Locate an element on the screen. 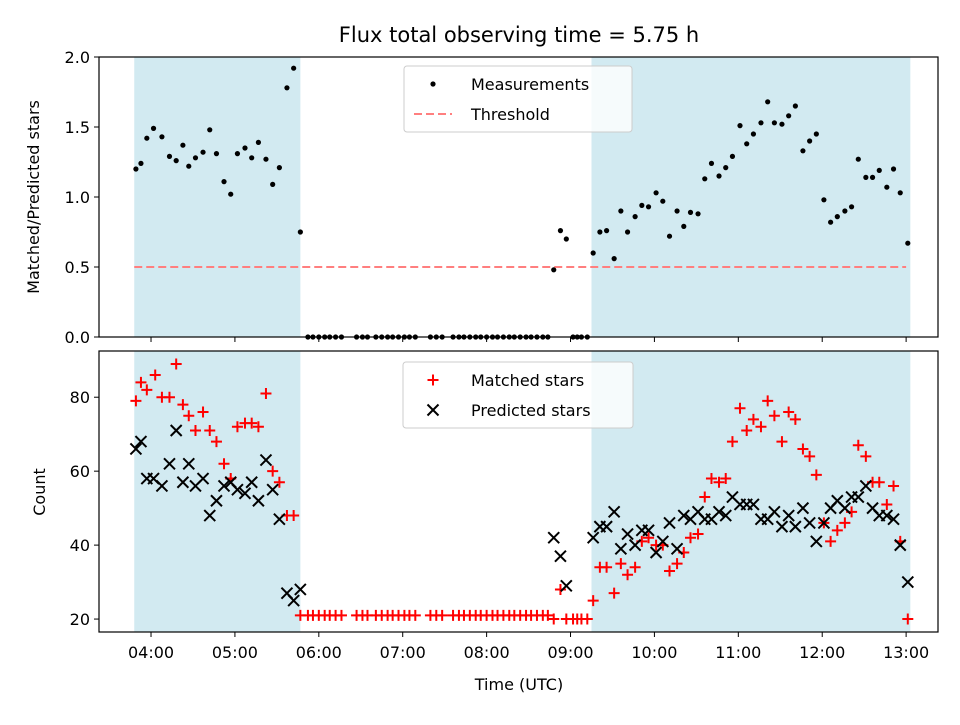 Image resolution: width=960 pixels, height=725 pixels. legend-matched-label: Matched stars is located at coordinates (527, 380).